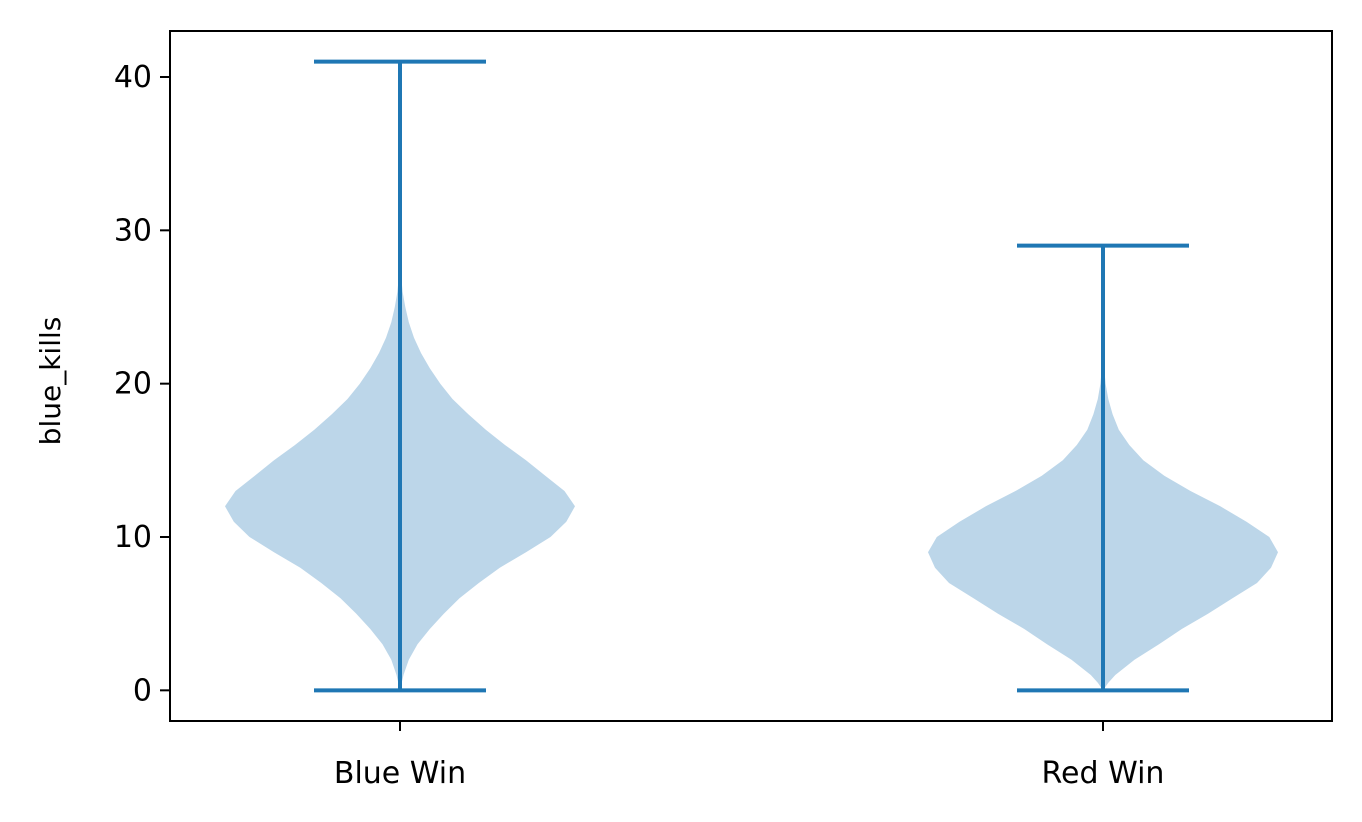 This screenshot has width=1362, height=822. What do you see at coordinates (133, 77) in the screenshot?
I see `y-tick-label: 40` at bounding box center [133, 77].